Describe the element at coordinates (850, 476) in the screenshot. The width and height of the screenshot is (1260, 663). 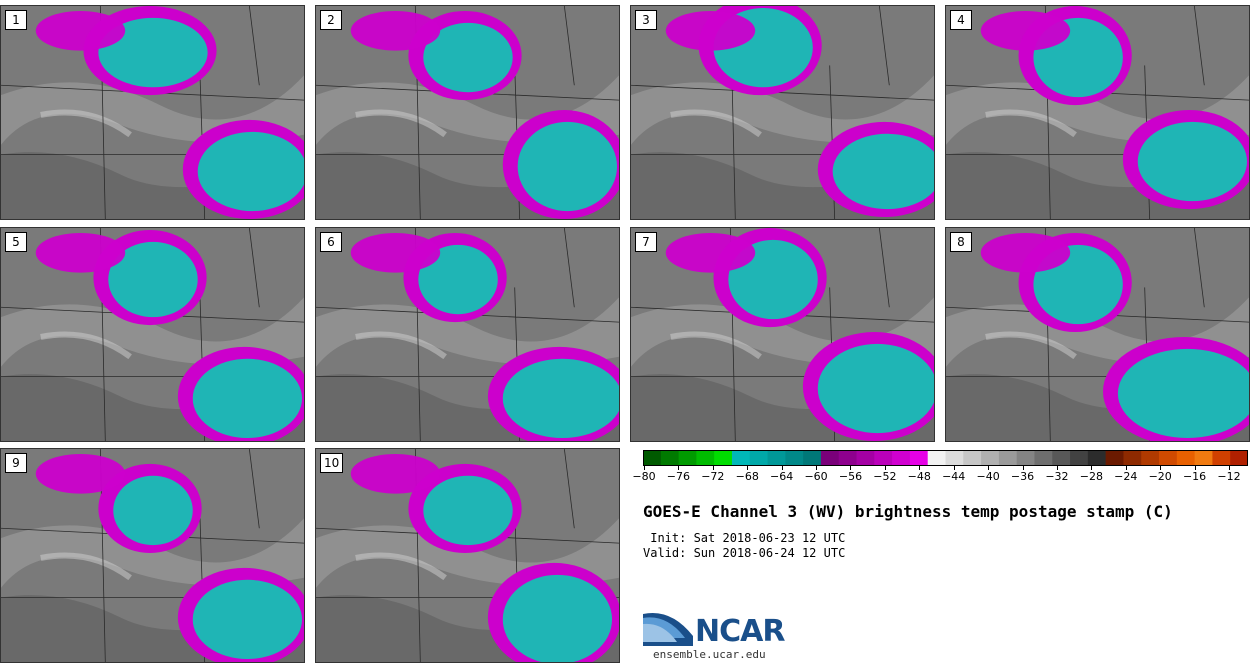
I see `colorbar-tick-label: −56` at that location.